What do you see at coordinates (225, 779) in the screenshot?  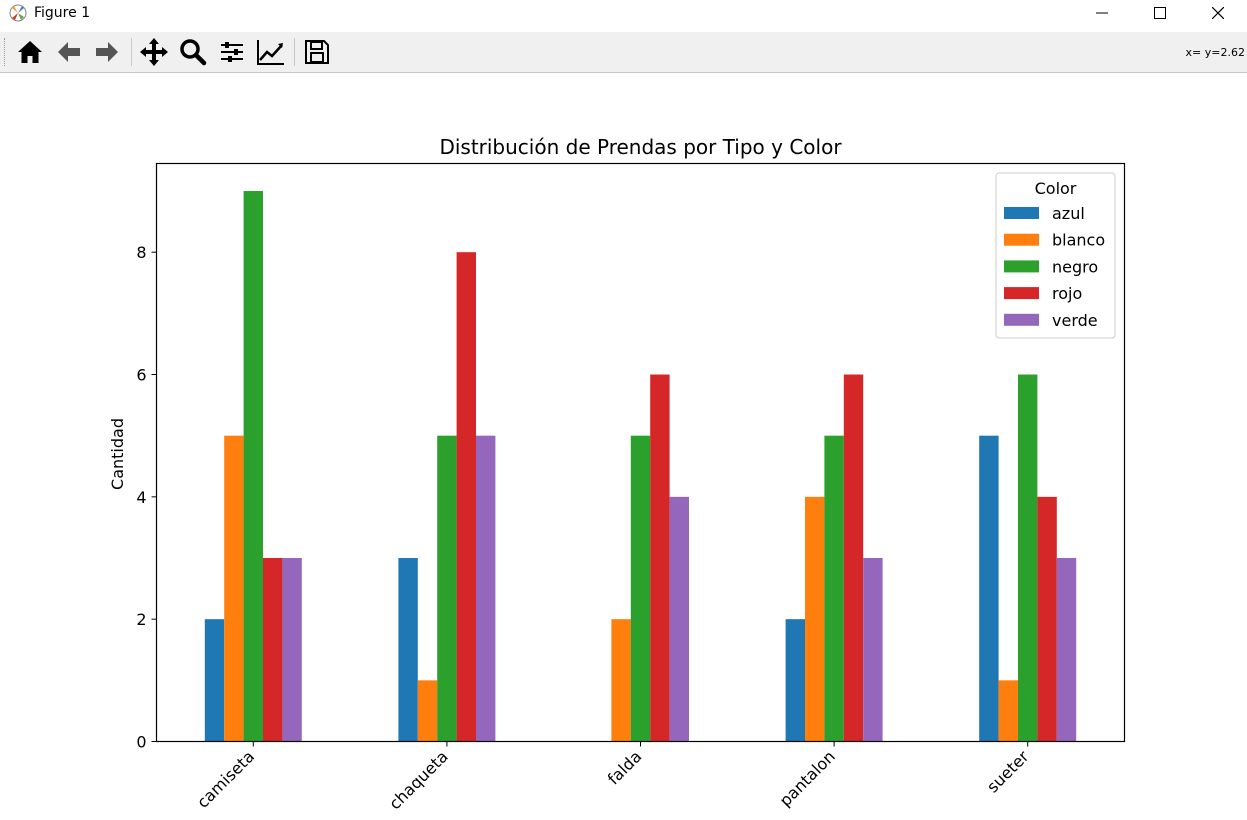 I see `x-tick-label: camiseta` at bounding box center [225, 779].